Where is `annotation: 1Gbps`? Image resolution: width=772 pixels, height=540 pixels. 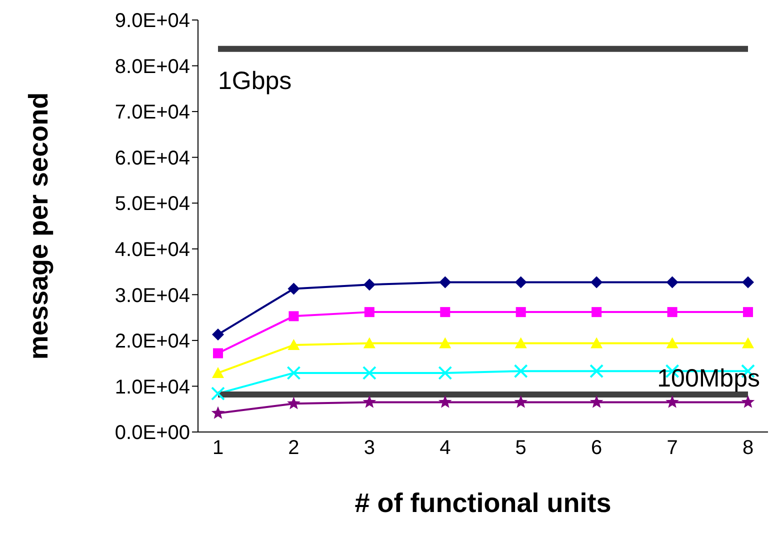
annotation: 1Gbps is located at coordinates (255, 80).